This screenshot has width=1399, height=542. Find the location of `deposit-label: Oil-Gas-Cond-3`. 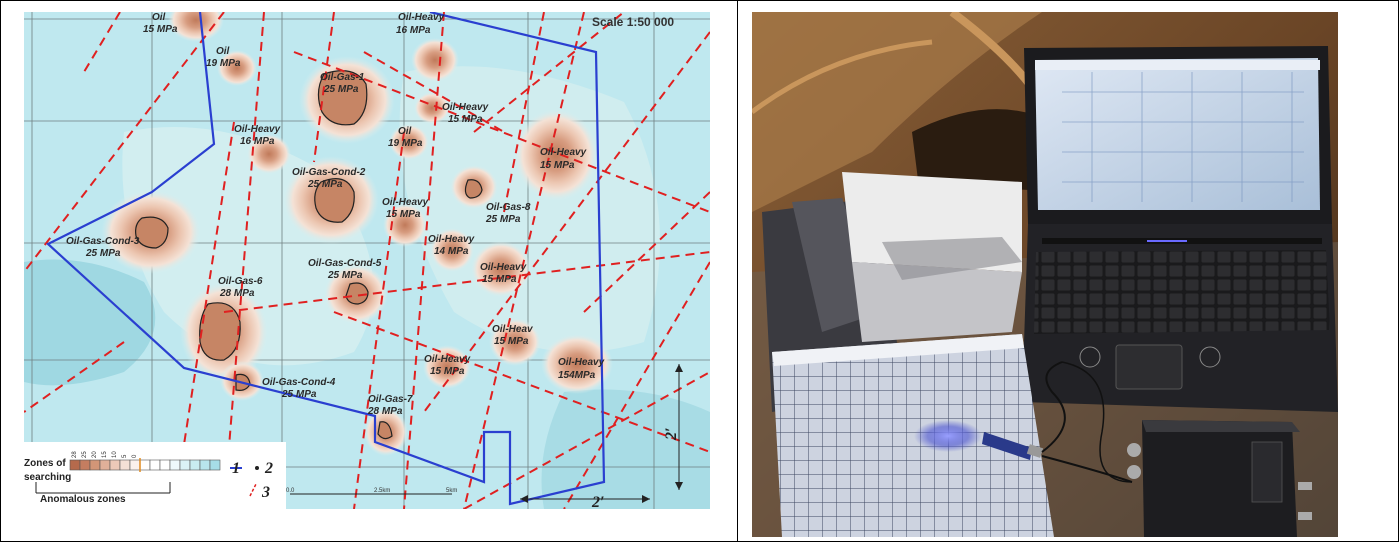

deposit-label: Oil-Gas-Cond-3 is located at coordinates (103, 241).